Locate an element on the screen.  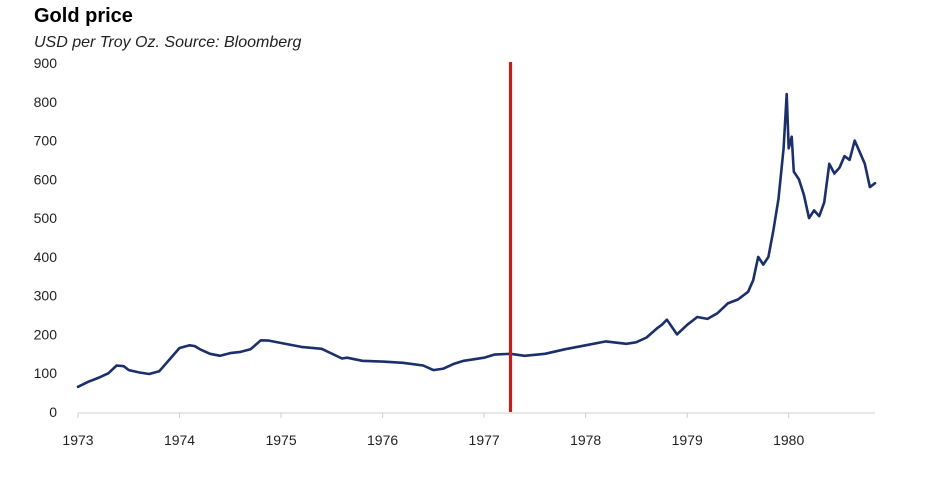
y-axis-tick-labels: 0 100 200 300 400 500 600 700 800 900 is located at coordinates (46, 237).